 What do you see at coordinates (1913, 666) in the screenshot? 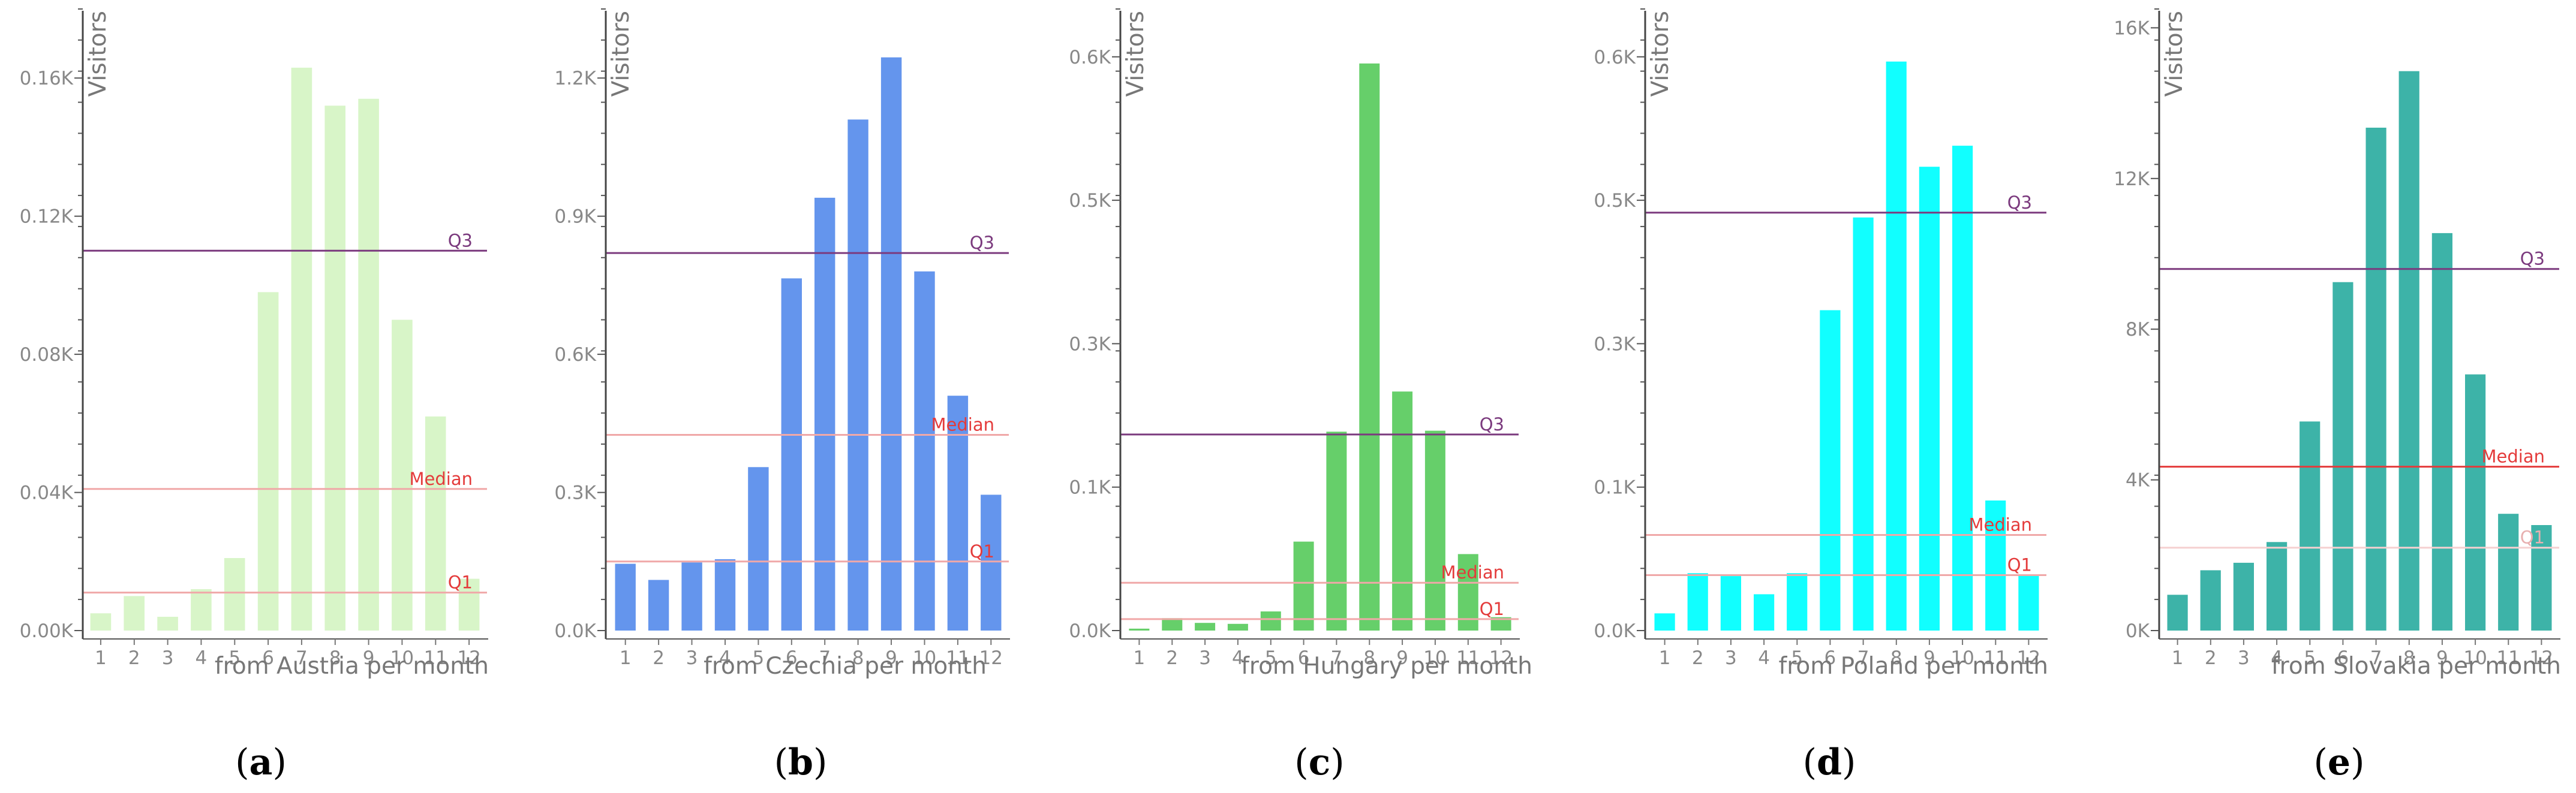
I see `x-axis-title: from Poland per month` at bounding box center [1913, 666].